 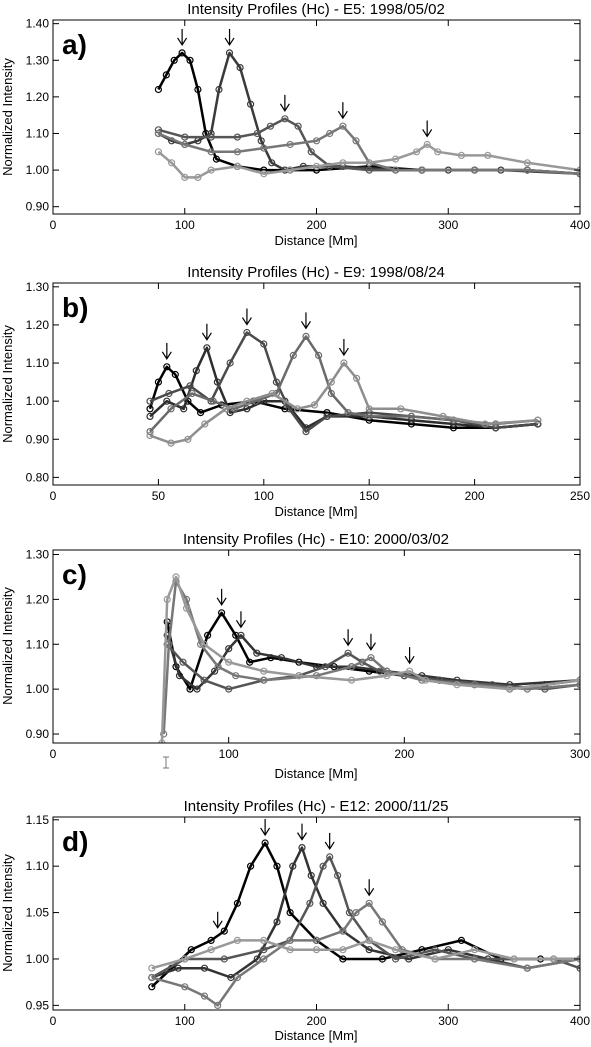 I want to click on panel-b-y-tick-label: 1.20, so click(x=38, y=325).